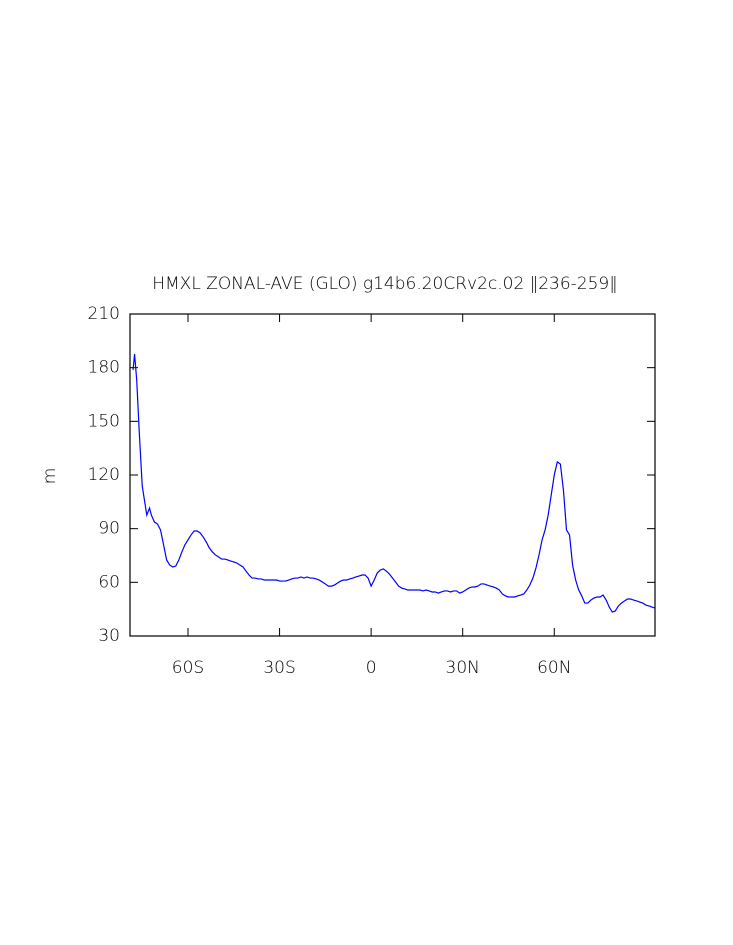 The height and width of the screenshot is (945, 733). Describe the element at coordinates (371, 668) in the screenshot. I see `x-tick-label: 0` at that location.